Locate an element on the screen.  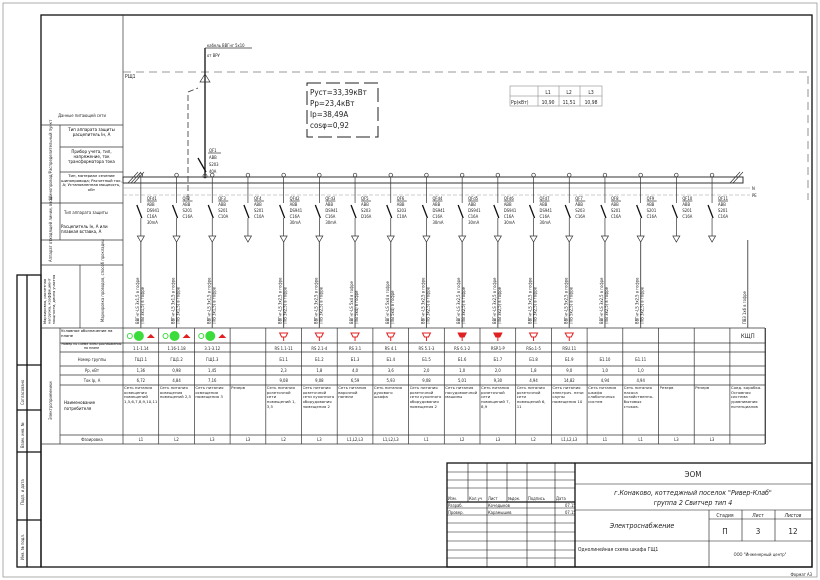
tb-code: ЭОМ is located at coordinates (693, 474).